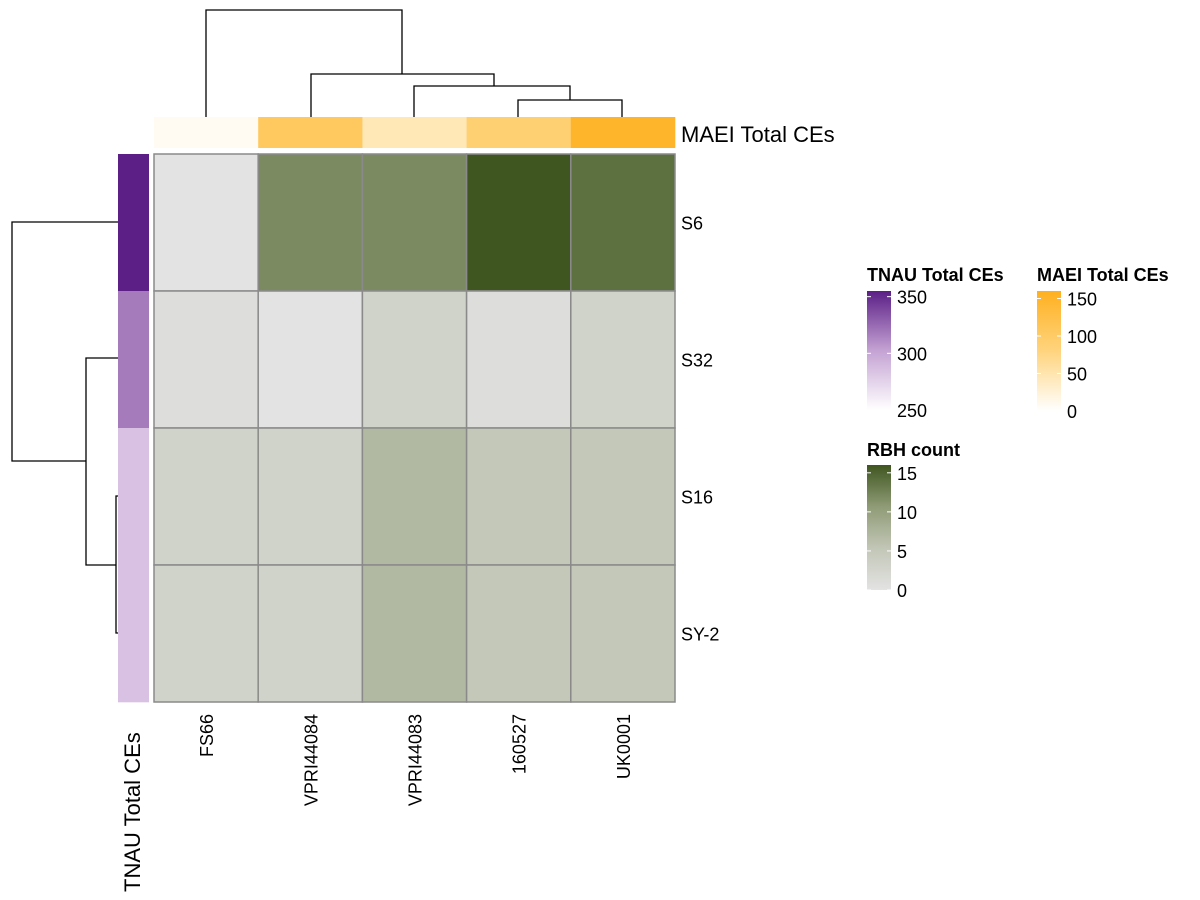 The image size is (1200, 900). I want to click on column-label: FS66, so click(207, 735).